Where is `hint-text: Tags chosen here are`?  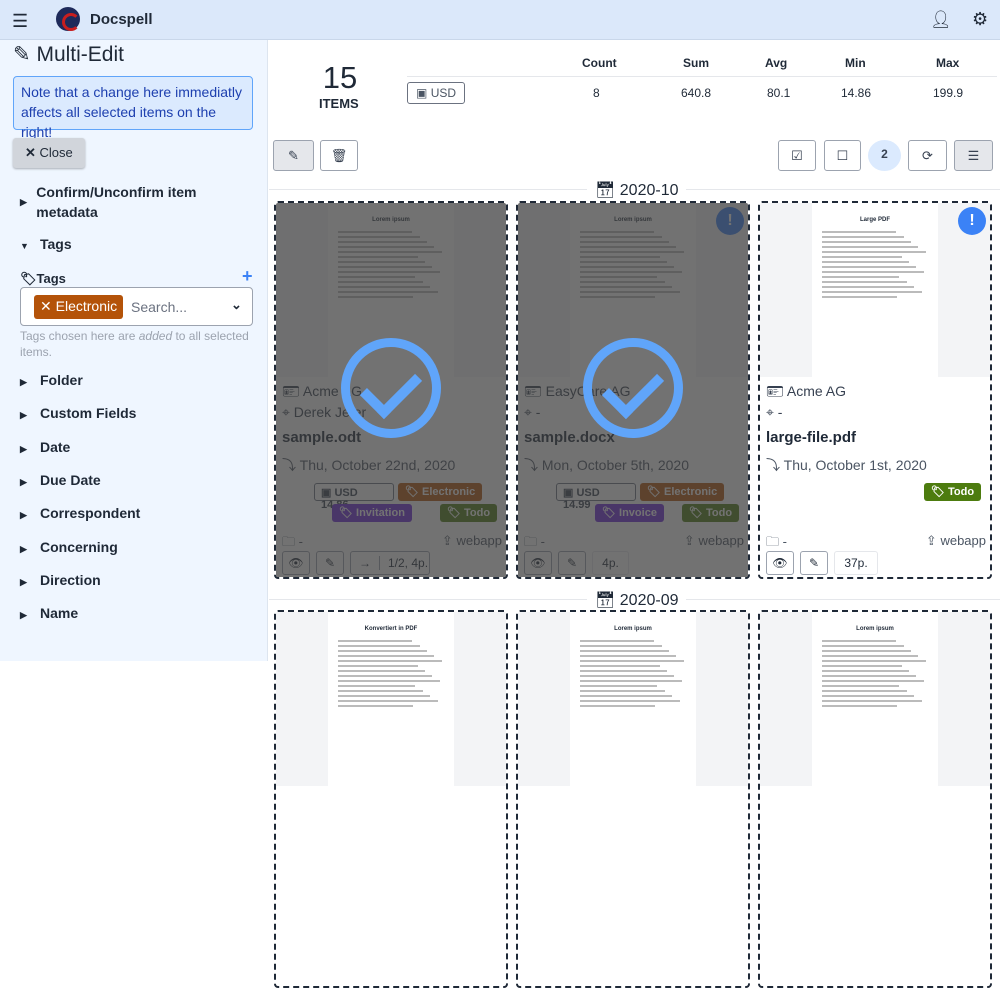 hint-text: Tags chosen here are is located at coordinates (79, 336).